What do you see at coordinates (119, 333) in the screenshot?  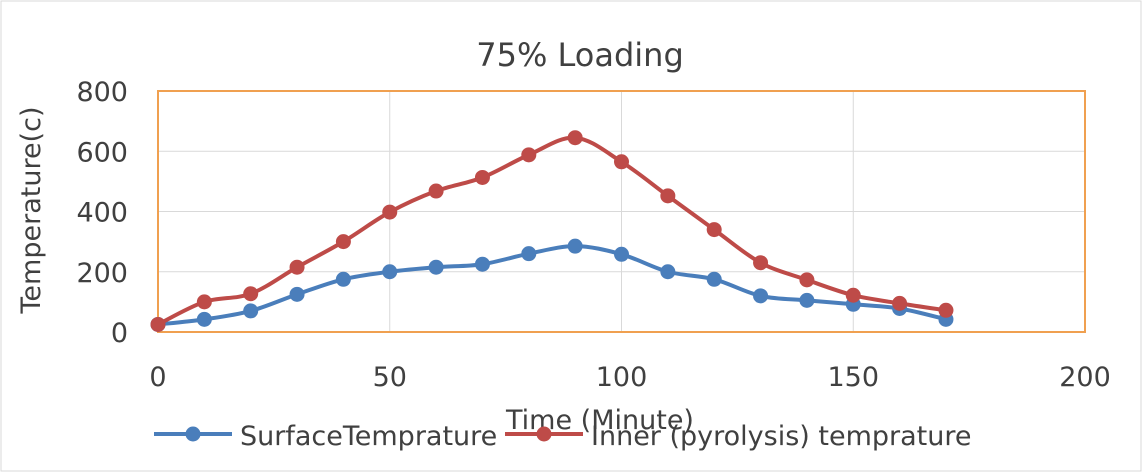 I see `y-tick-label: 0` at bounding box center [119, 333].